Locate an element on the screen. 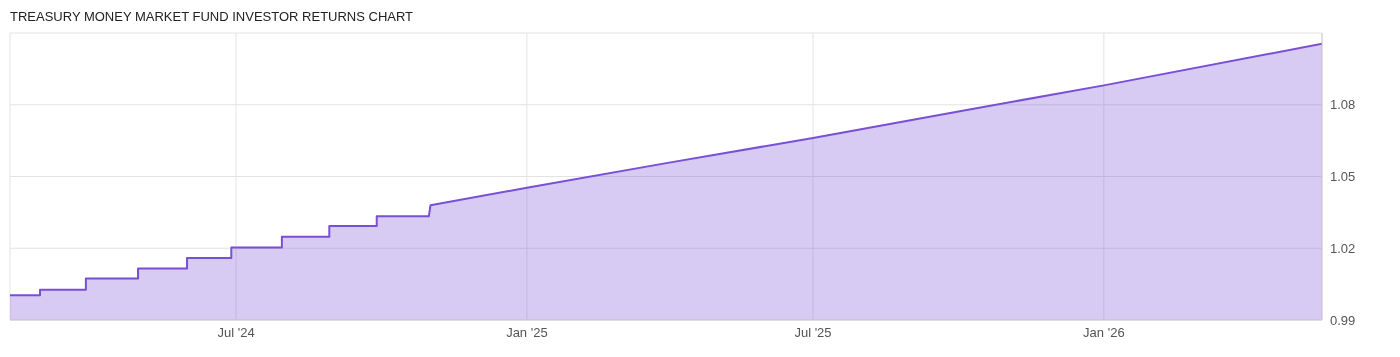 The width and height of the screenshot is (1400, 357). chart-title: TREASURY MONEY MARKET FUND INVESTOR RETURNS CHART is located at coordinates (212, 17).